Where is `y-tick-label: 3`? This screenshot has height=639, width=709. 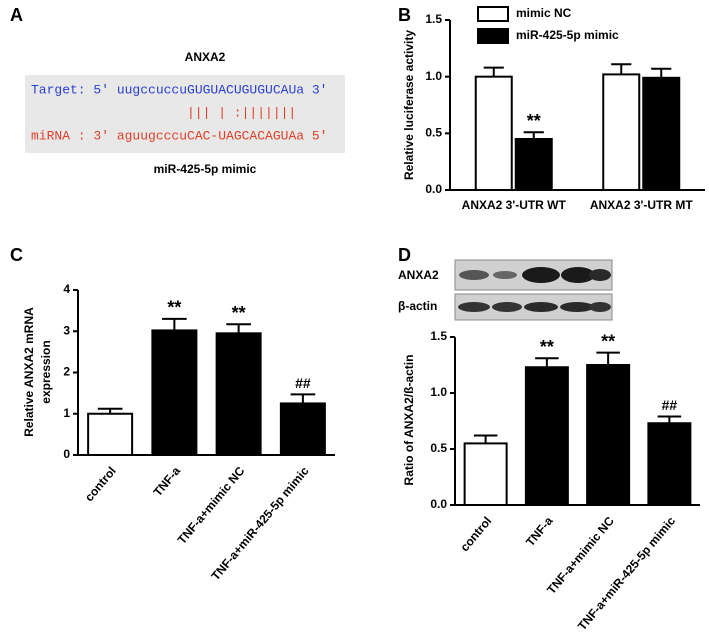 y-tick-label: 3 is located at coordinates (66, 330).